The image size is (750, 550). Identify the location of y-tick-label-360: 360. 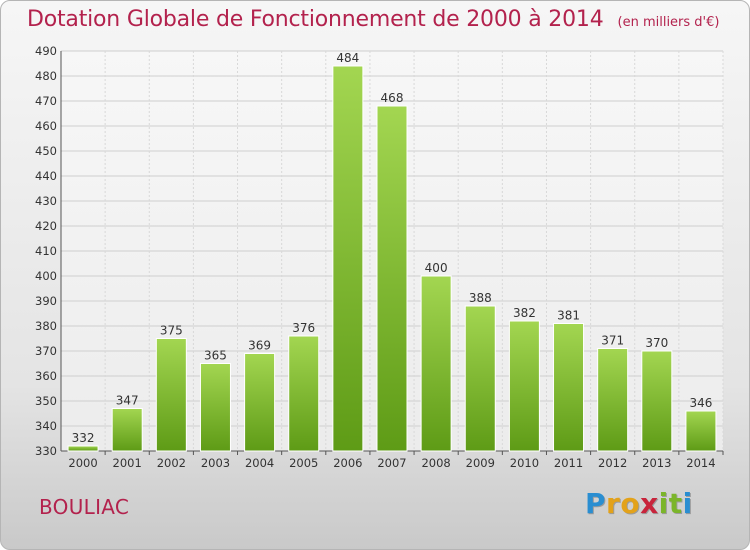
(46, 376).